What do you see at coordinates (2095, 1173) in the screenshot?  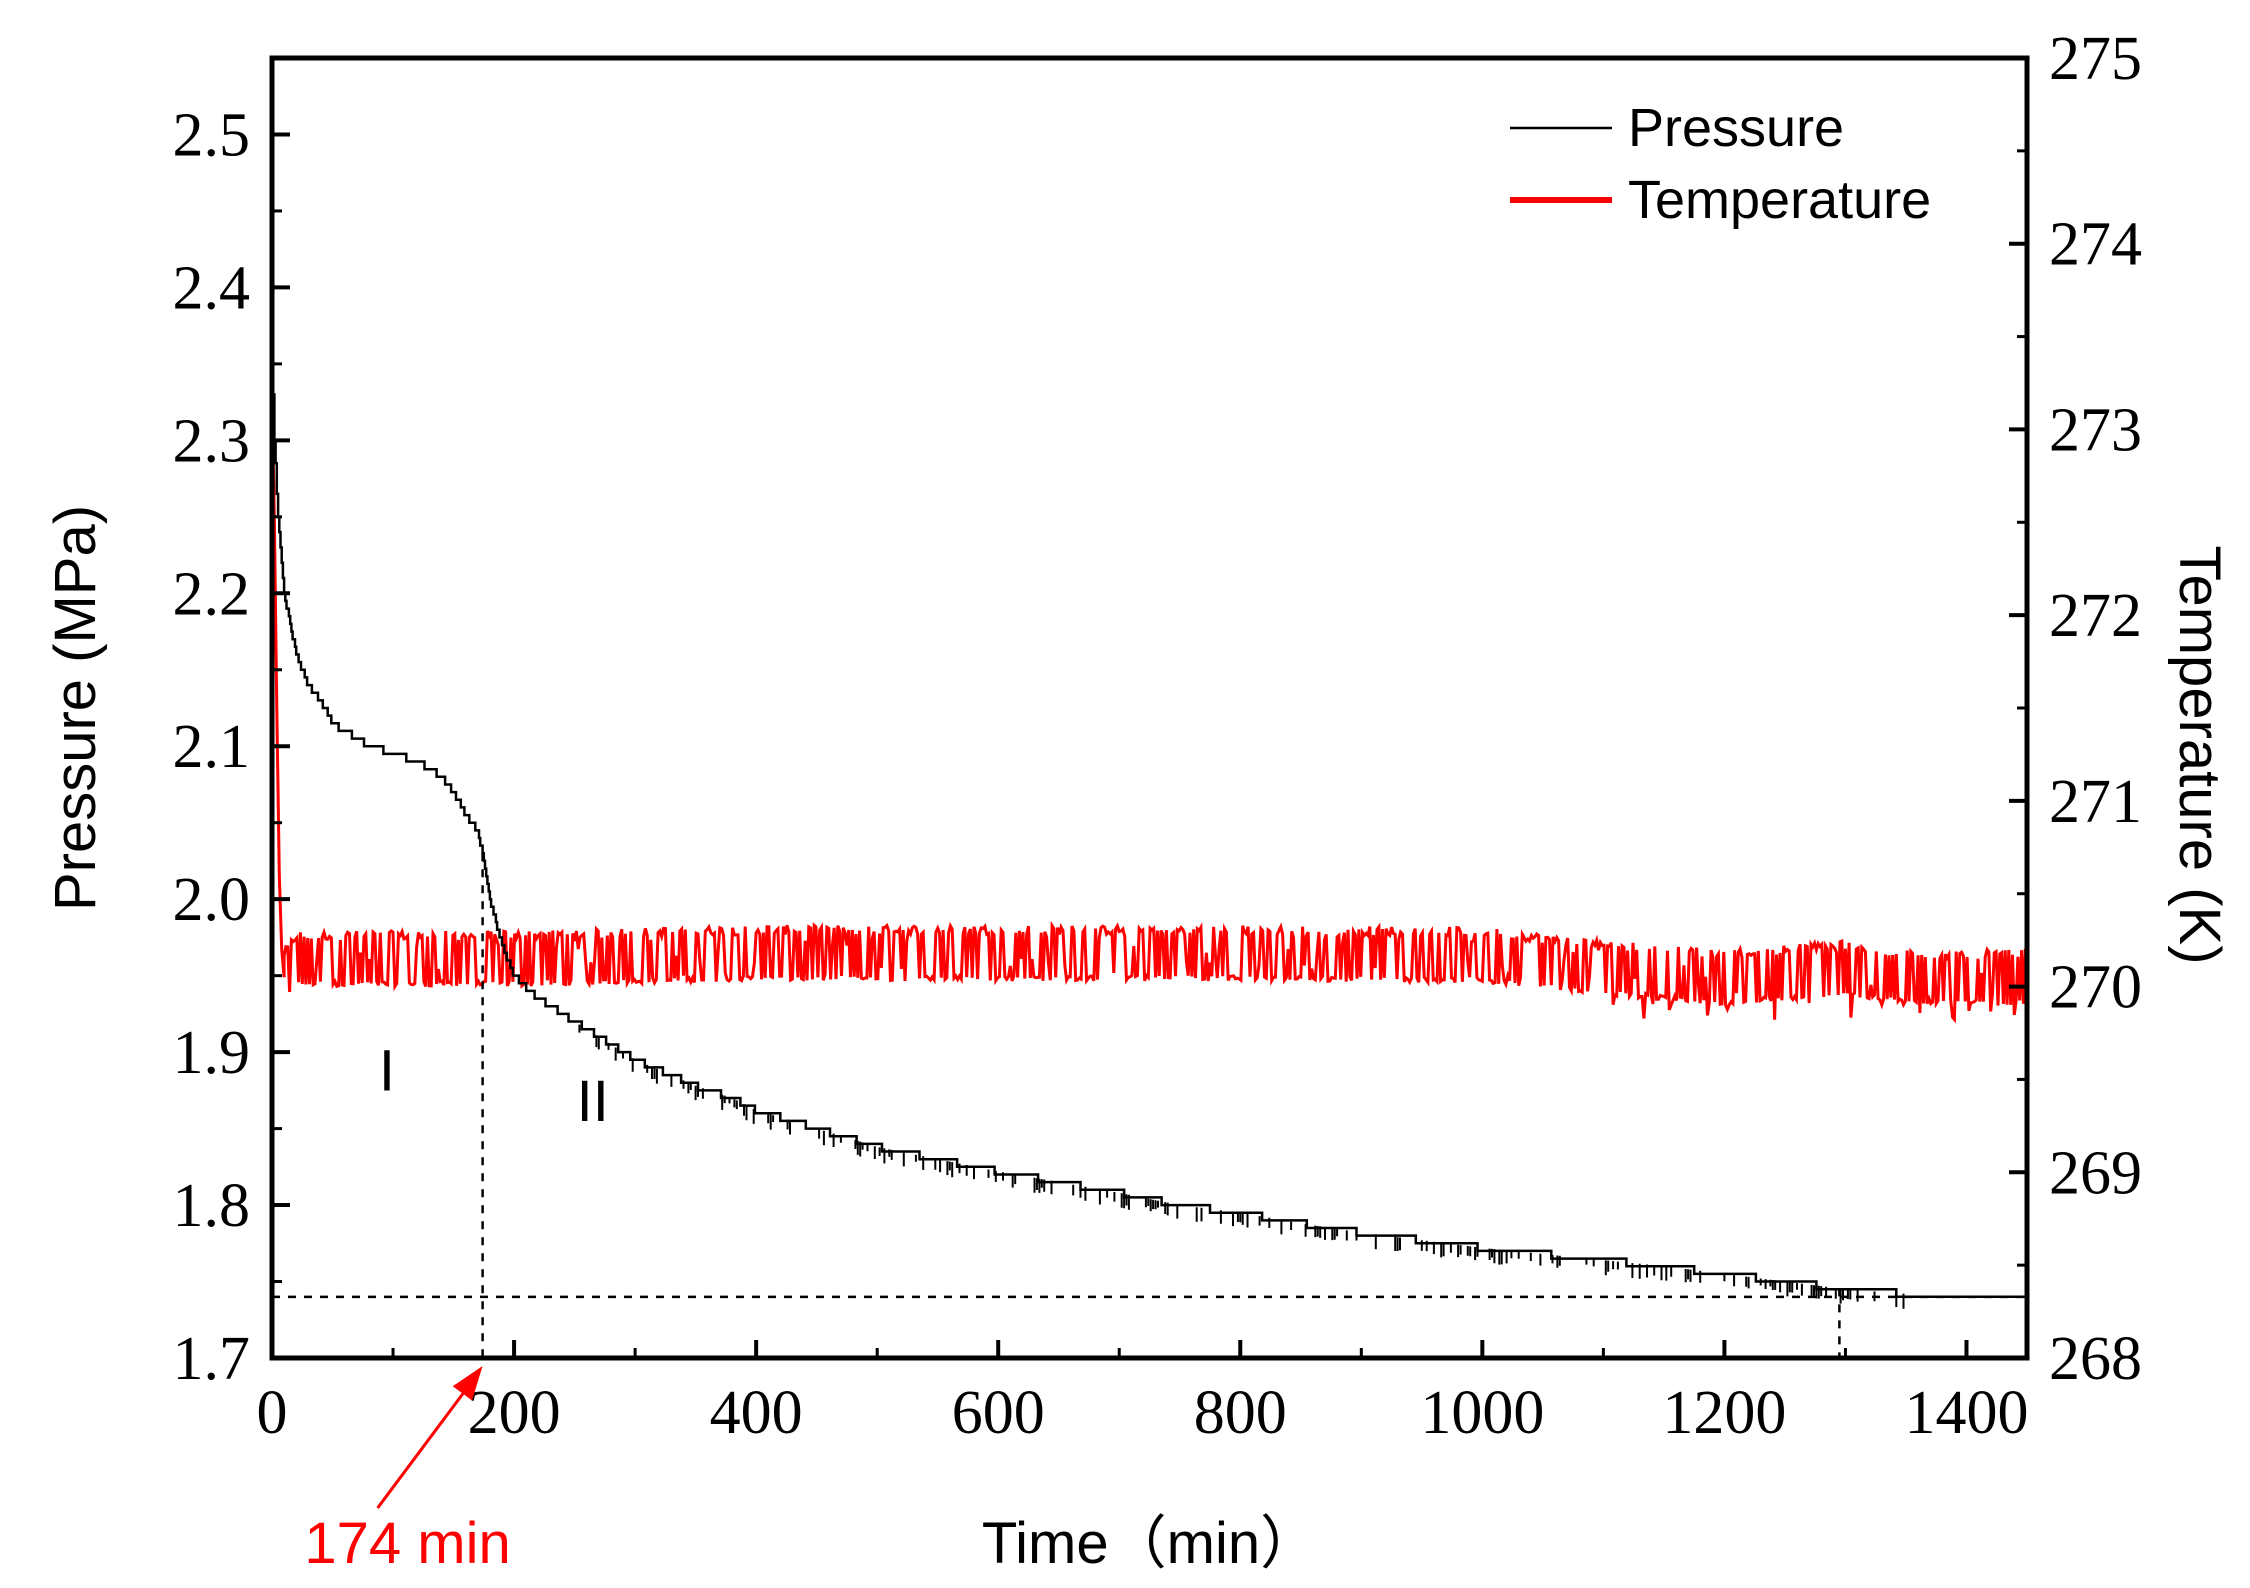 I see `y-right-tick-label: 269` at bounding box center [2095, 1173].